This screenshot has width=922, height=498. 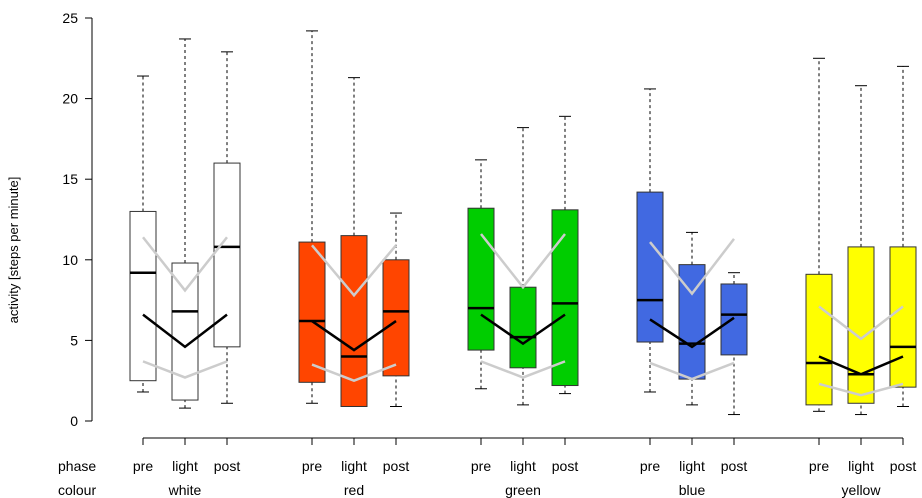 What do you see at coordinates (354, 490) in the screenshot?
I see `colour-label: red` at bounding box center [354, 490].